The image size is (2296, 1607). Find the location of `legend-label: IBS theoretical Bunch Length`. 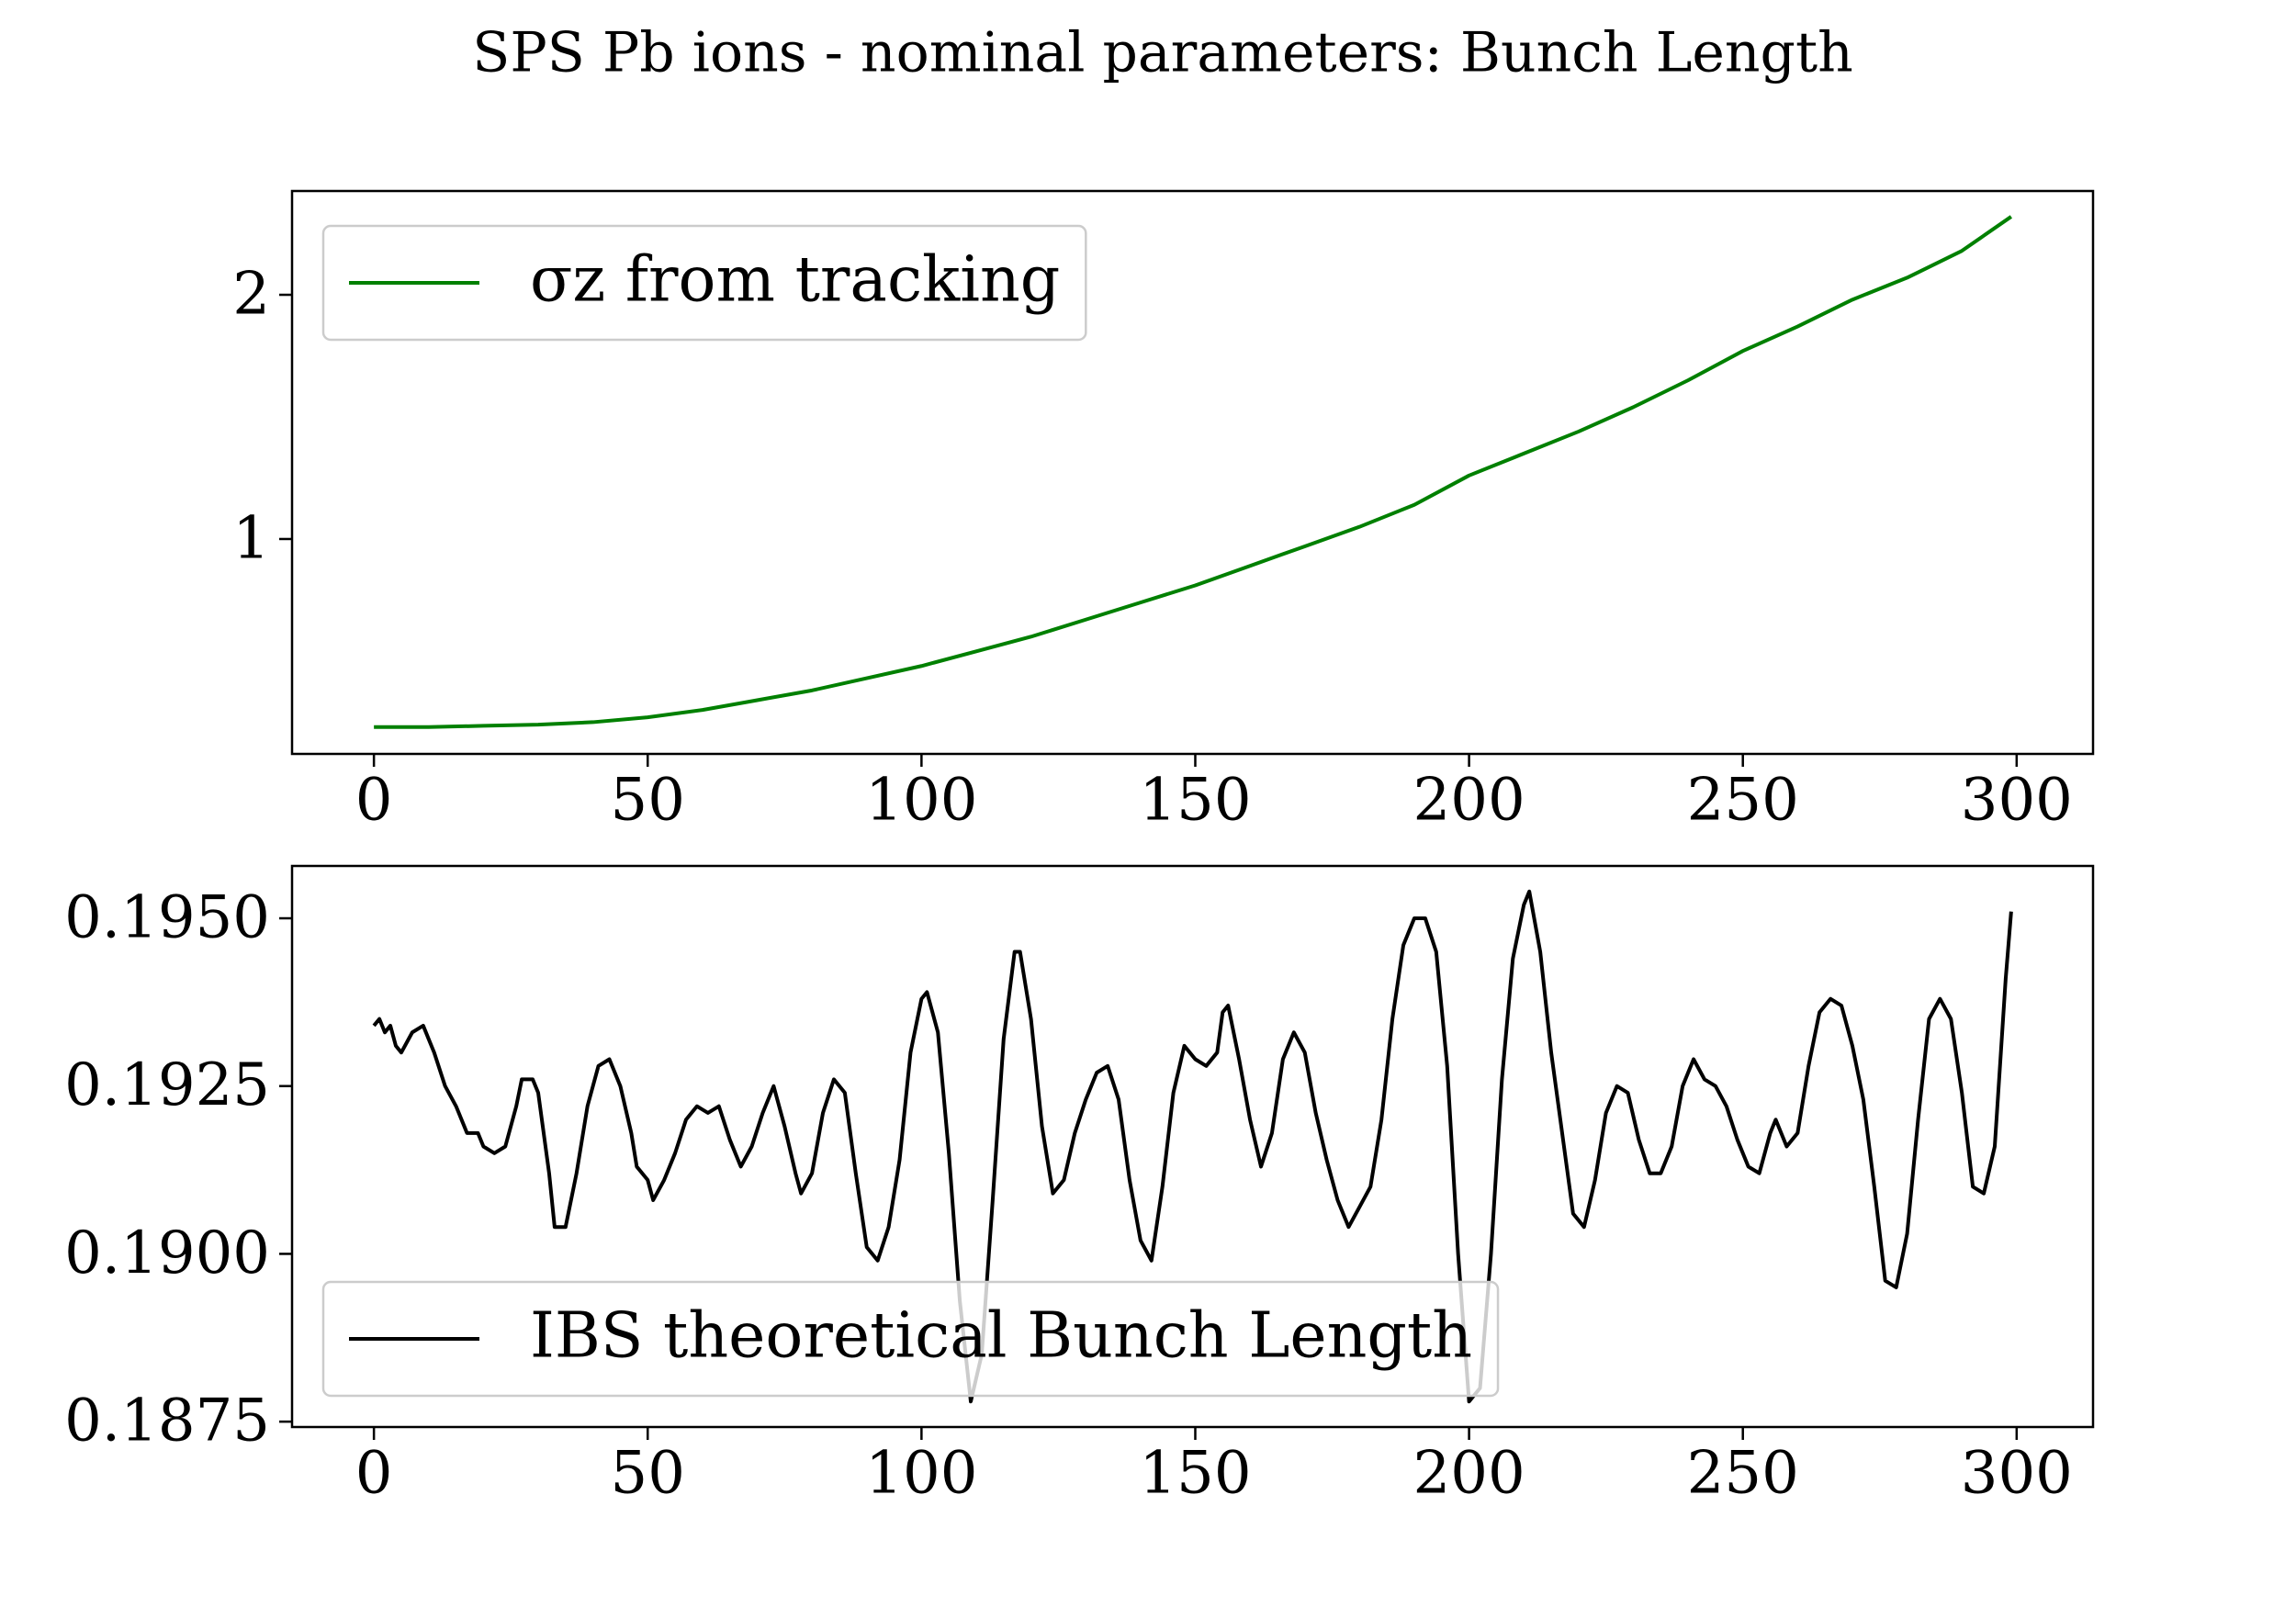

legend-label: IBS theoretical Bunch Length is located at coordinates (1001, 1336).